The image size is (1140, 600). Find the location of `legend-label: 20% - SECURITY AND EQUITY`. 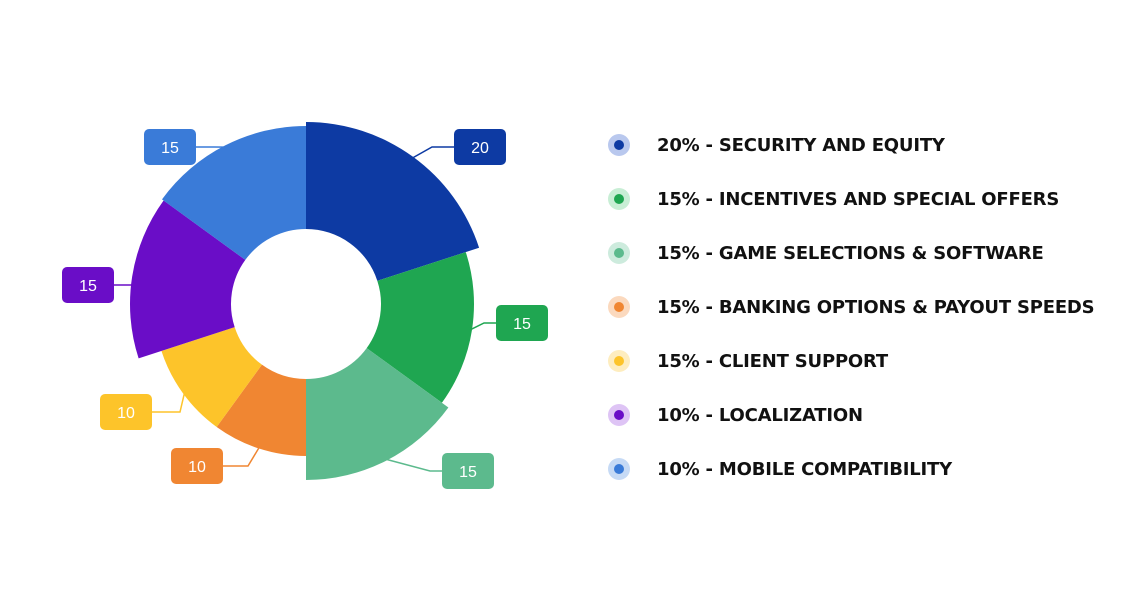

legend-label: 20% - SECURITY AND EQUITY is located at coordinates (801, 145).